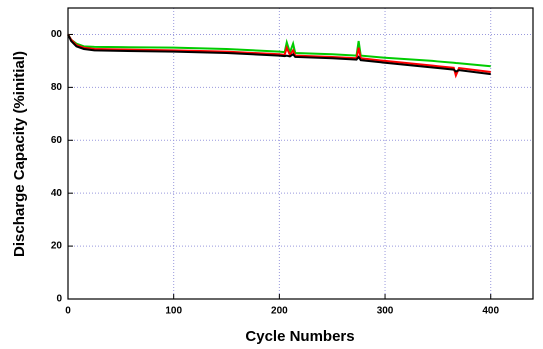 This screenshot has width=543, height=349. Describe the element at coordinates (57, 140) in the screenshot. I see `y-tick-label: 60` at that location.